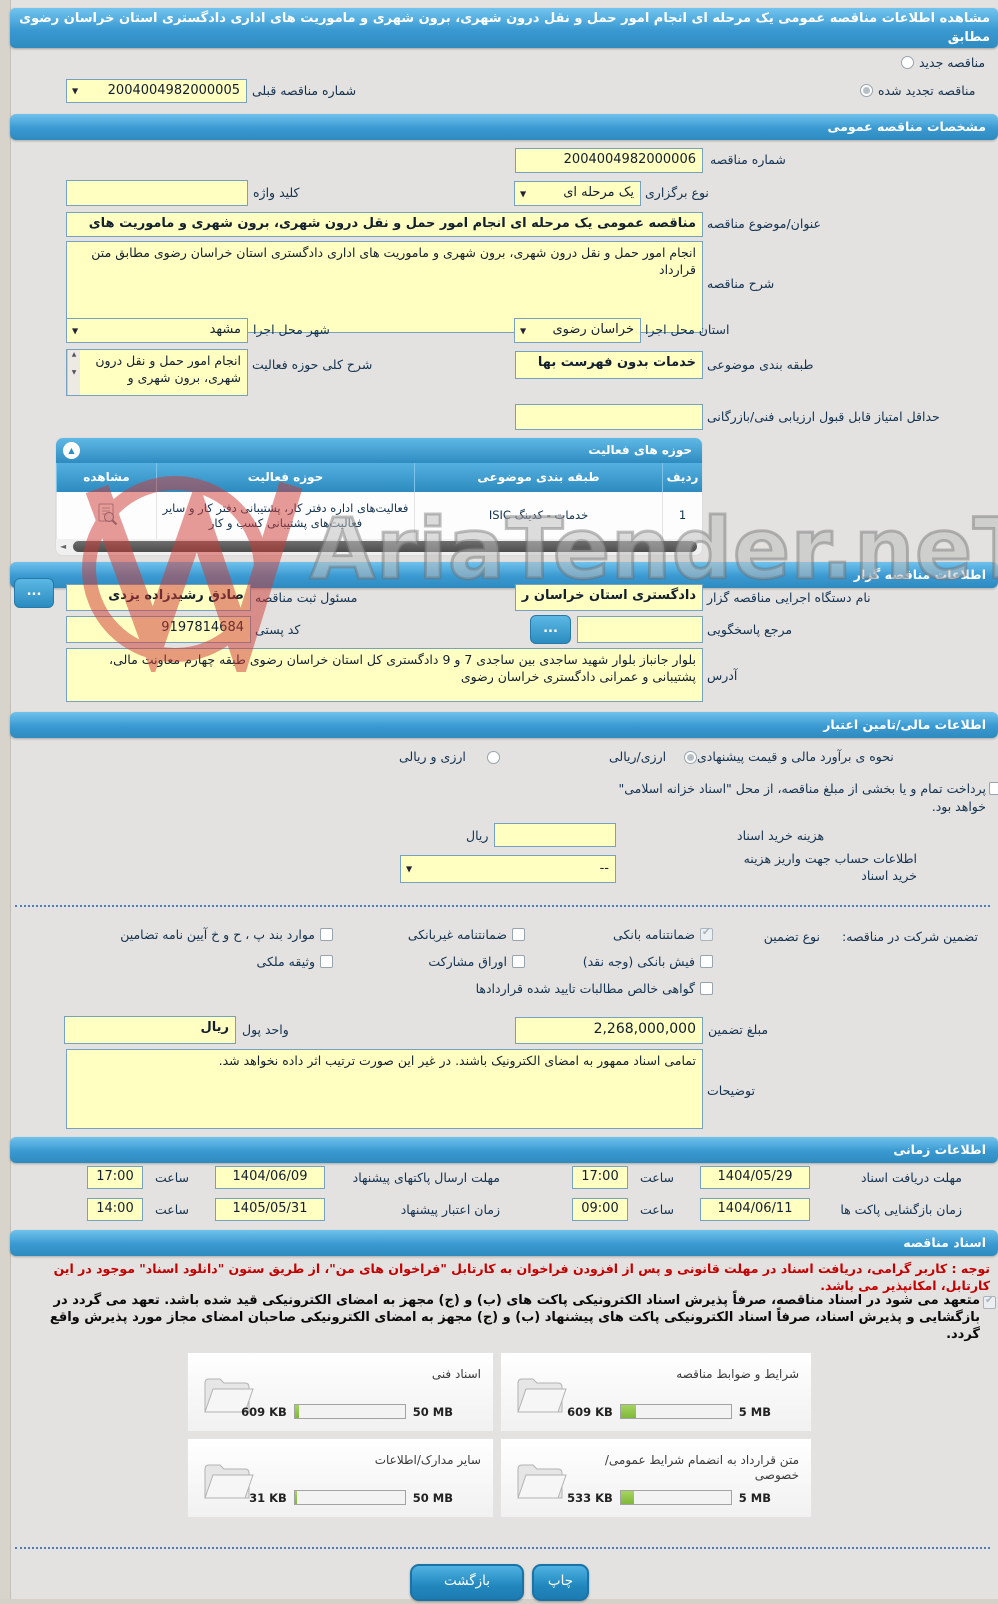 The height and width of the screenshot is (1604, 998). I want to click on view-details-icon, so click(107, 516).